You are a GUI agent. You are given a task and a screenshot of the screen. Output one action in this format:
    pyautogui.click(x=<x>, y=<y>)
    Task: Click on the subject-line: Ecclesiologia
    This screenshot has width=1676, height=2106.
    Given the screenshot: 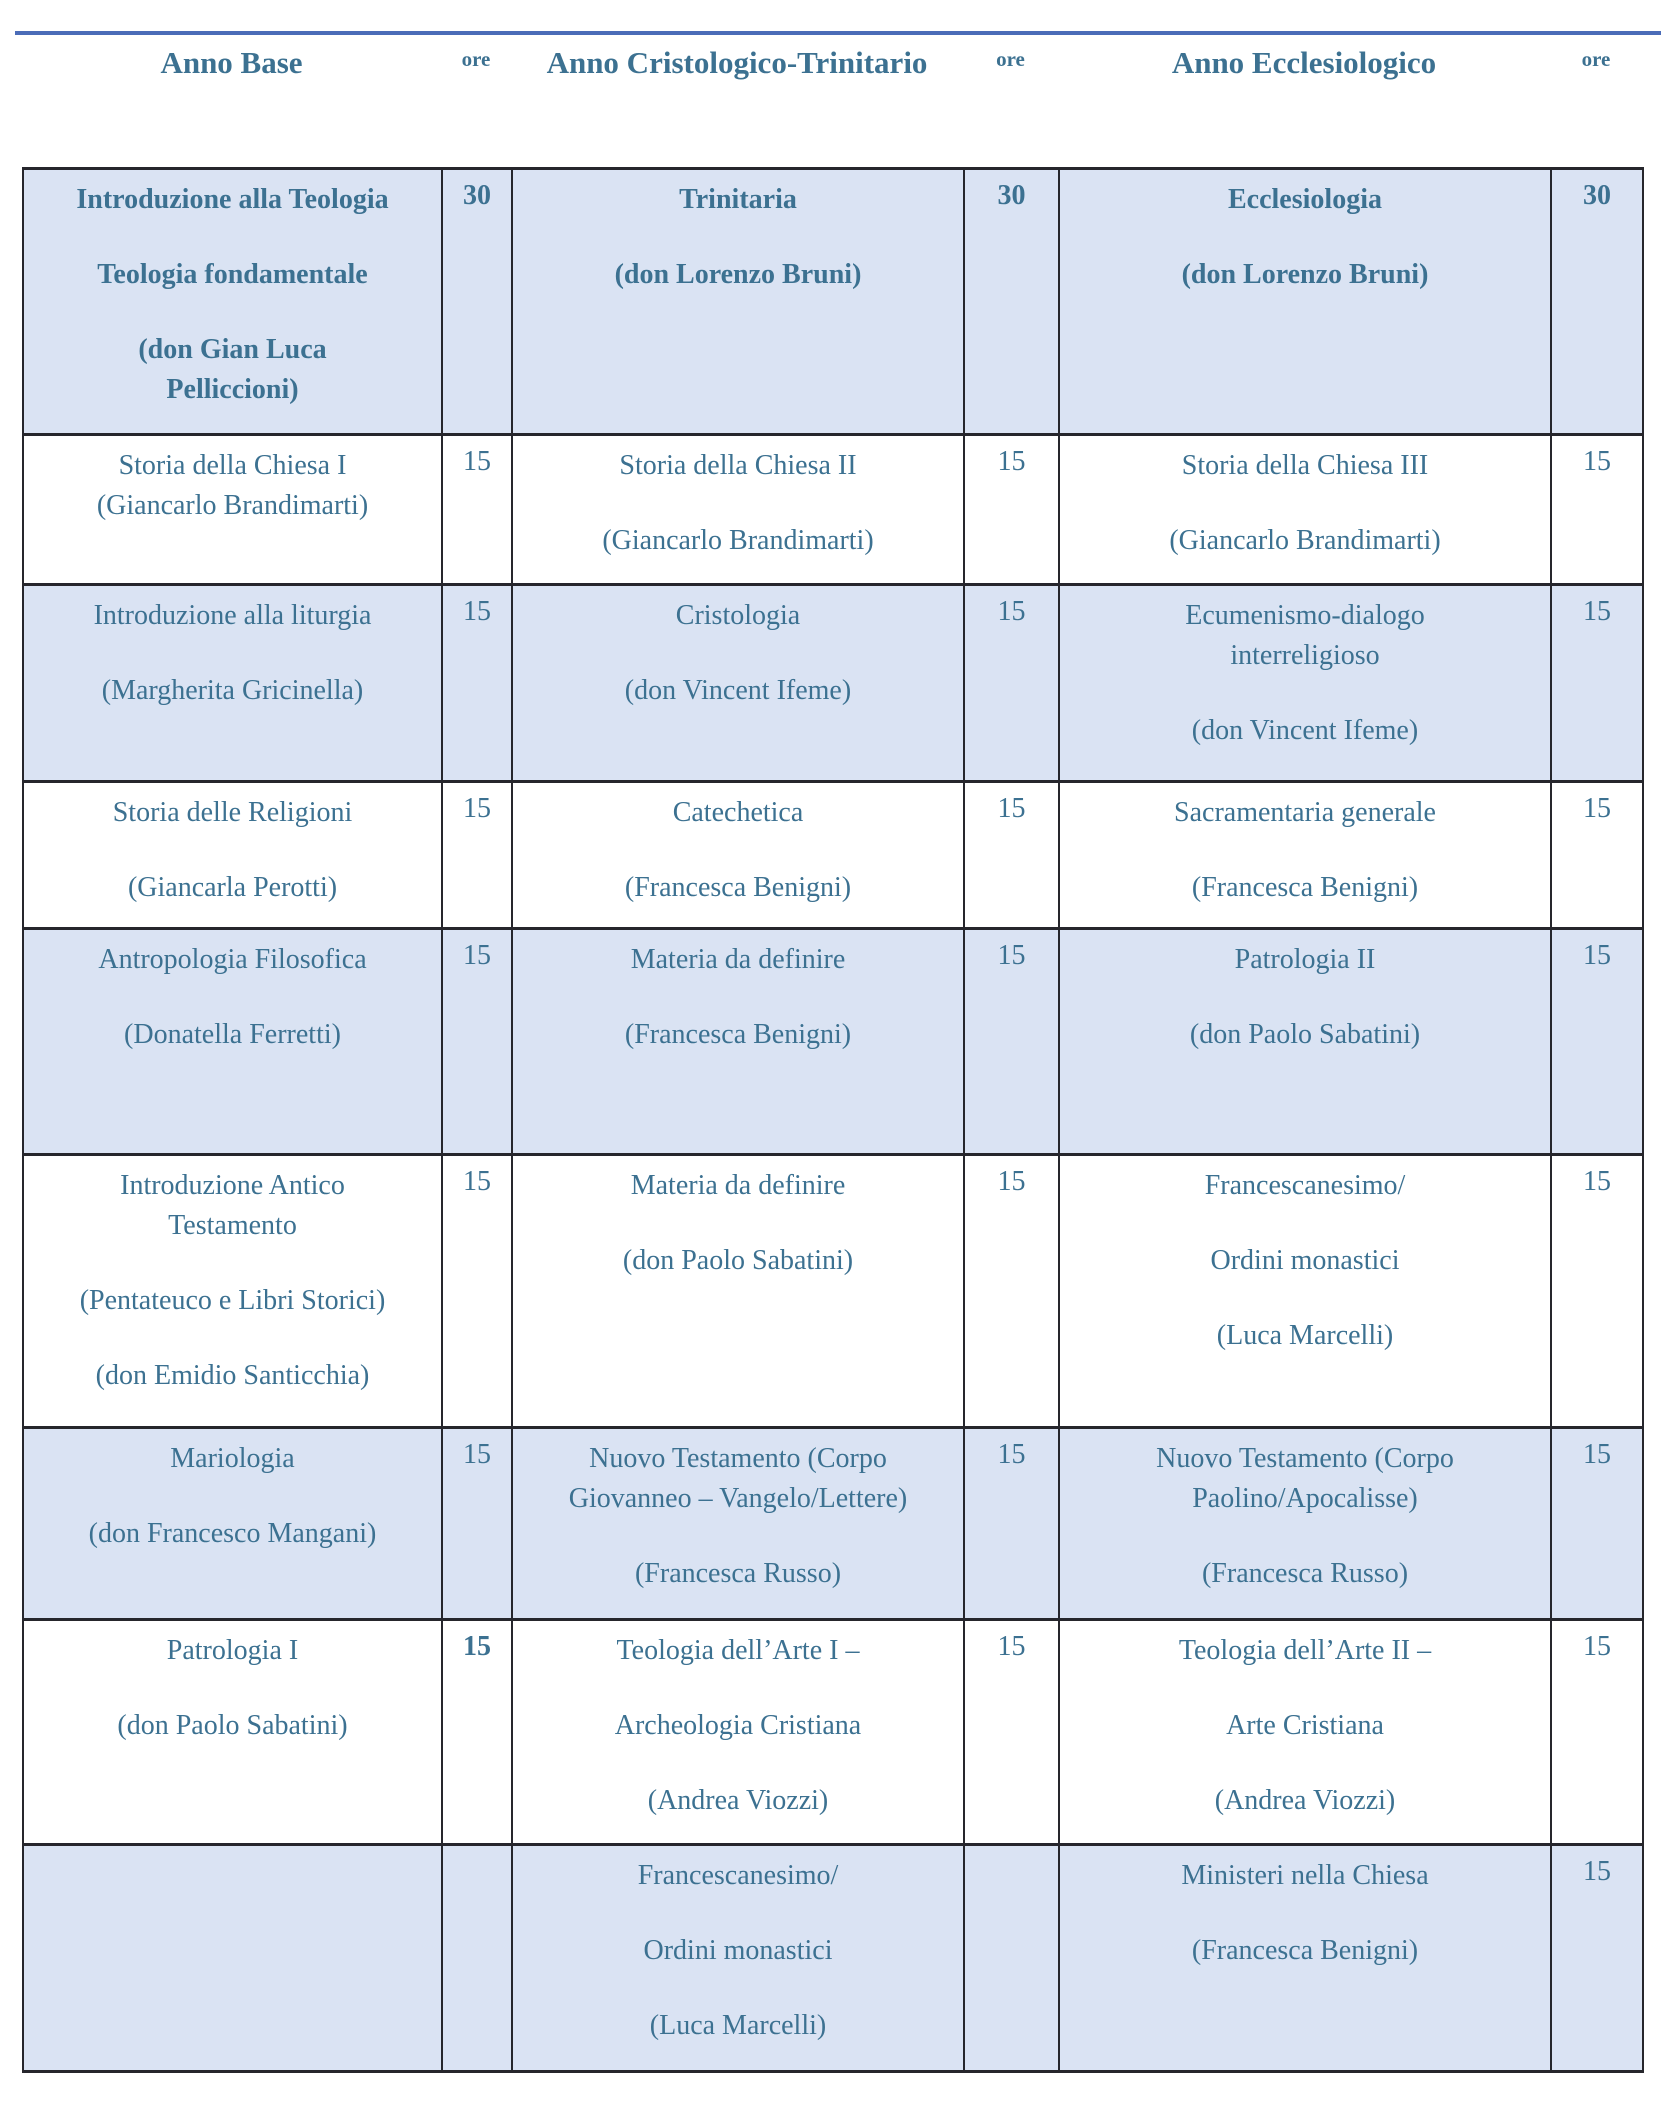 What is the action you would take?
    pyautogui.click(x=1305, y=199)
    